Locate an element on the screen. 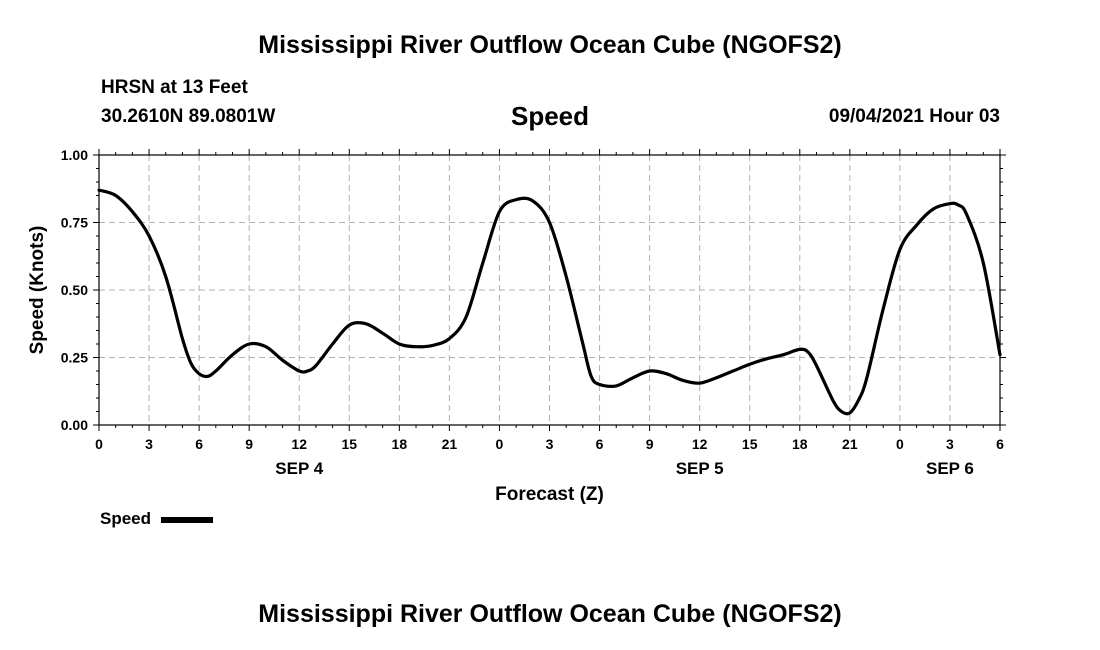 The image size is (1100, 650). chart-title: Speed is located at coordinates (550, 116).